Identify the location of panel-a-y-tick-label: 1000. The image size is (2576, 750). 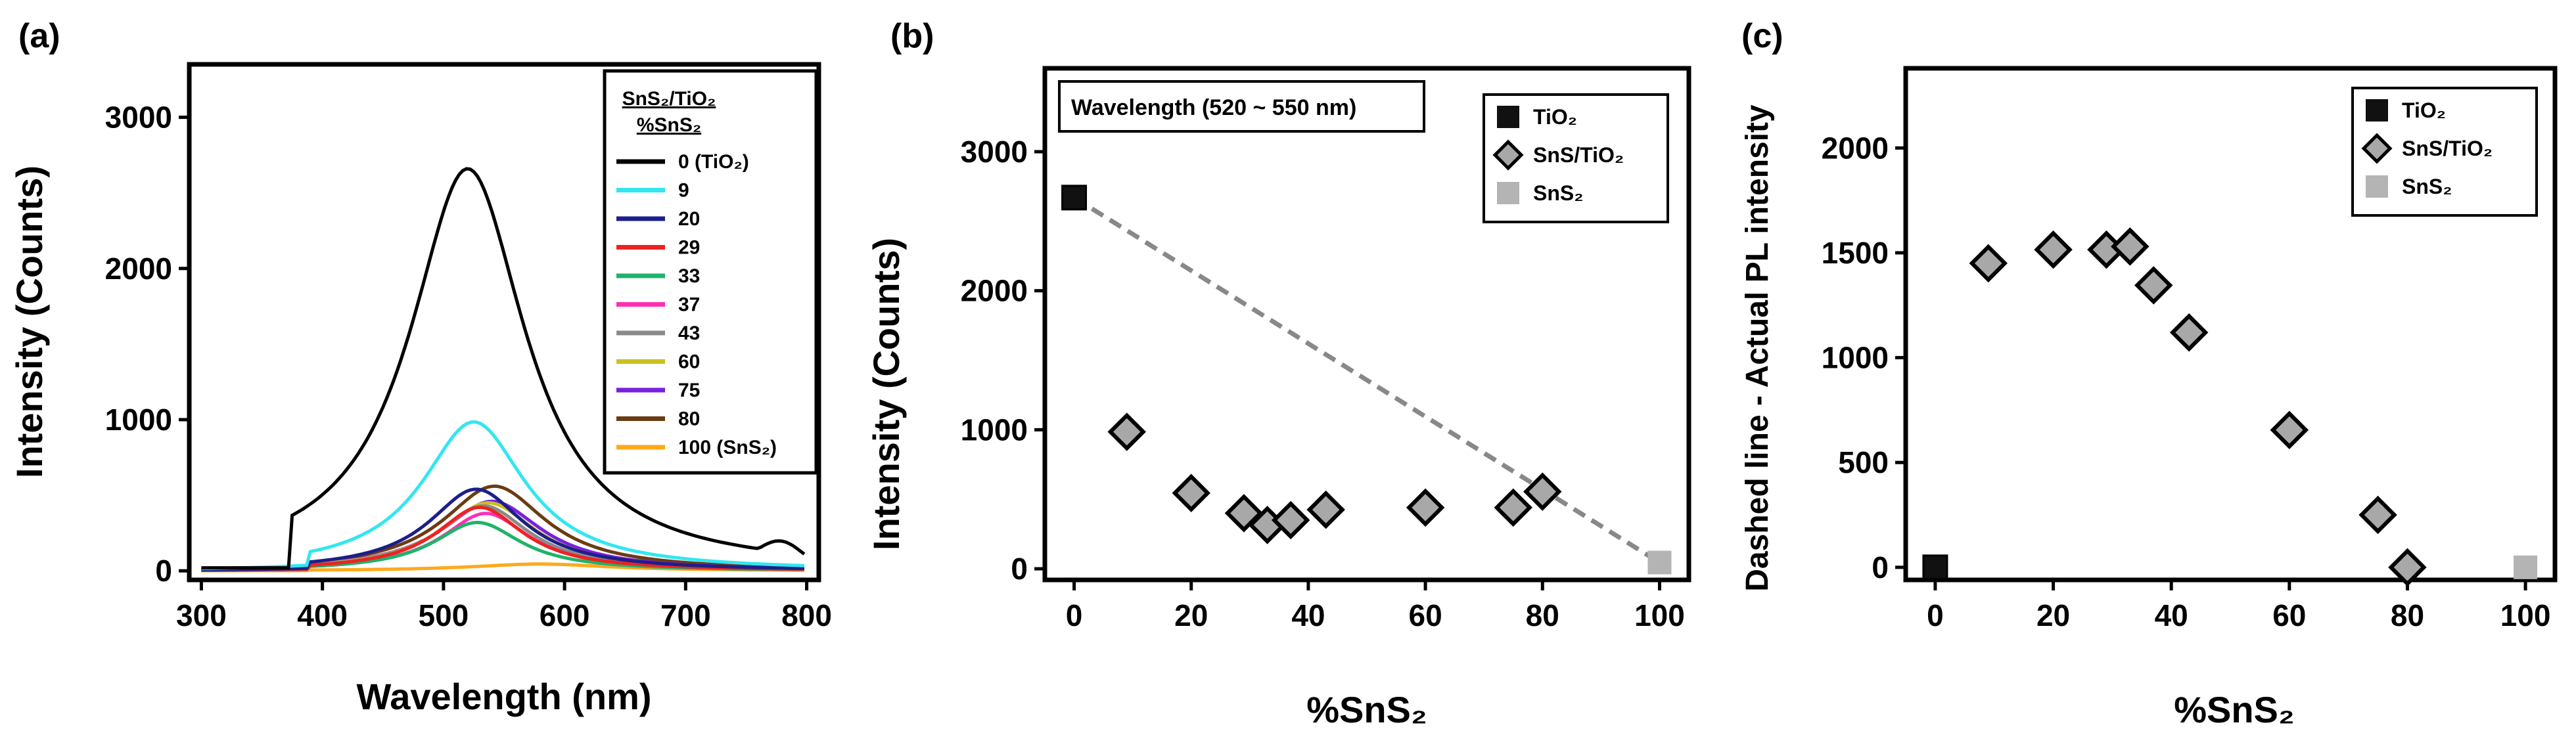
(138, 420).